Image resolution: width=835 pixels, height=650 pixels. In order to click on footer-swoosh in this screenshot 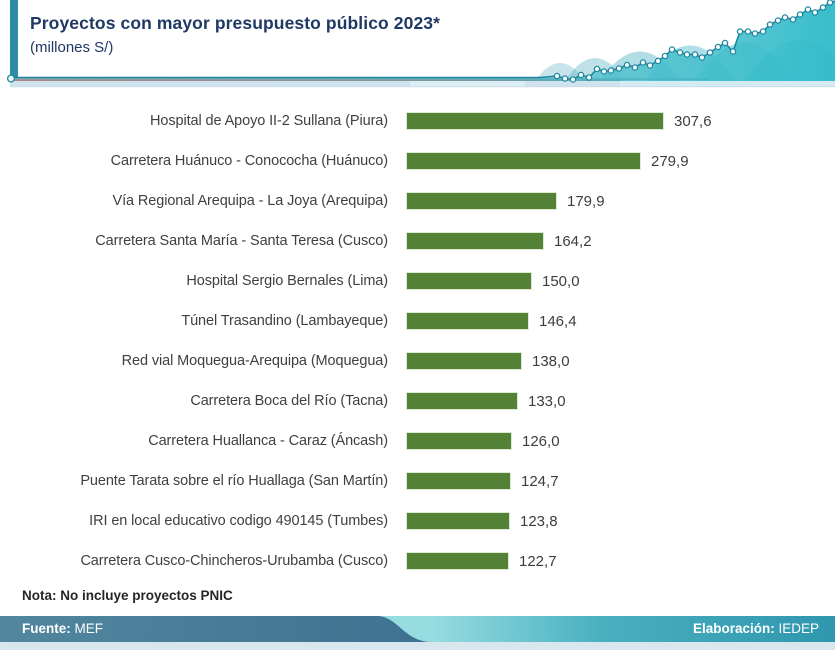, I will do `click(417, 629)`.